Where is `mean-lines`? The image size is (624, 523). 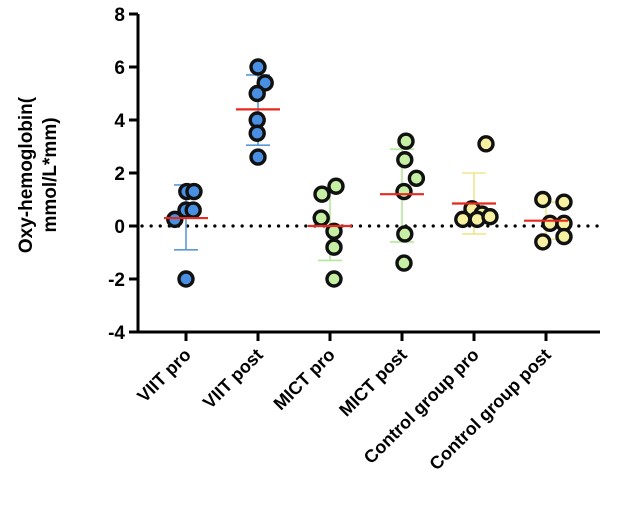 mean-lines is located at coordinates (366, 168).